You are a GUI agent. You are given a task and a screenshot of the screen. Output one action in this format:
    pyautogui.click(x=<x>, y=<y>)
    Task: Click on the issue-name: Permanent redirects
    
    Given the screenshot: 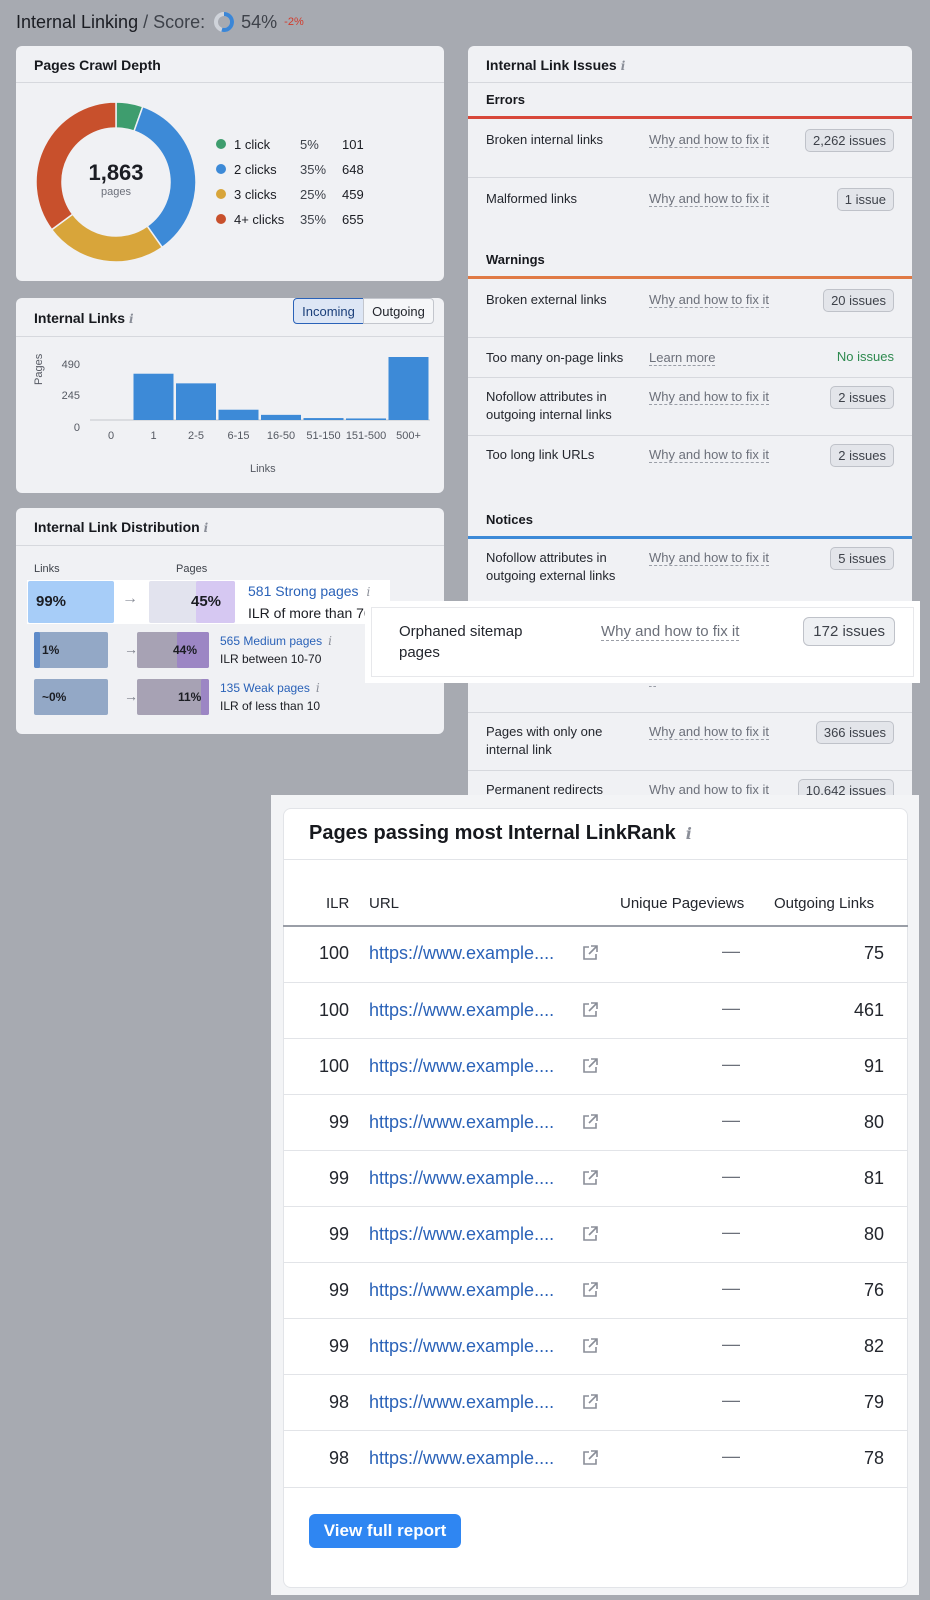 What is the action you would take?
    pyautogui.click(x=545, y=789)
    